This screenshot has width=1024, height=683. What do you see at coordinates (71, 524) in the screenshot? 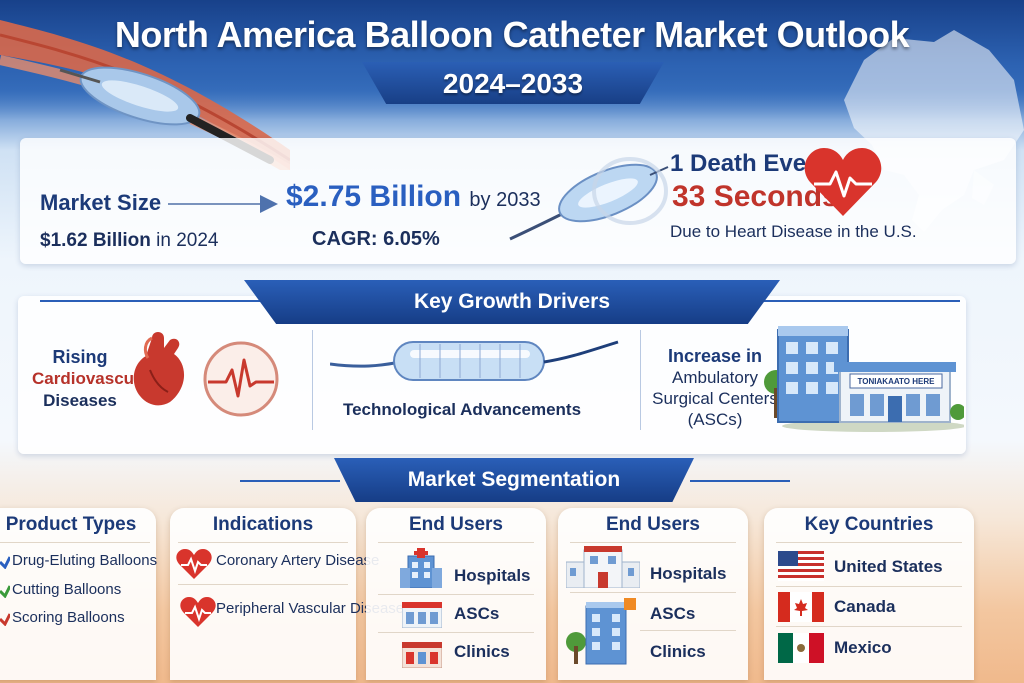
I see `product-types-heading: Product Types` at bounding box center [71, 524].